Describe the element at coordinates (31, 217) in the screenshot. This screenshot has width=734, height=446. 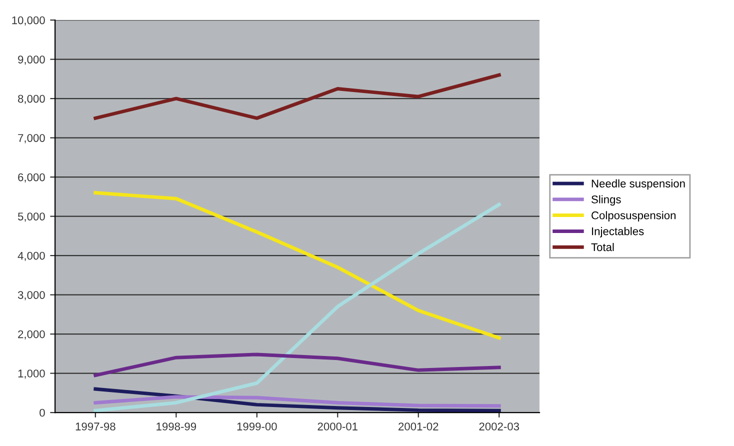
I see `y-tick-label: 5,000` at that location.